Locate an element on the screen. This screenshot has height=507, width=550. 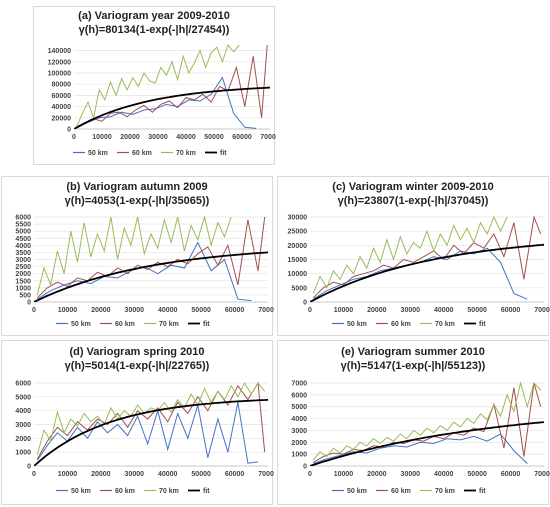
y-tick-label: 25000 is located at coordinates (298, 232).